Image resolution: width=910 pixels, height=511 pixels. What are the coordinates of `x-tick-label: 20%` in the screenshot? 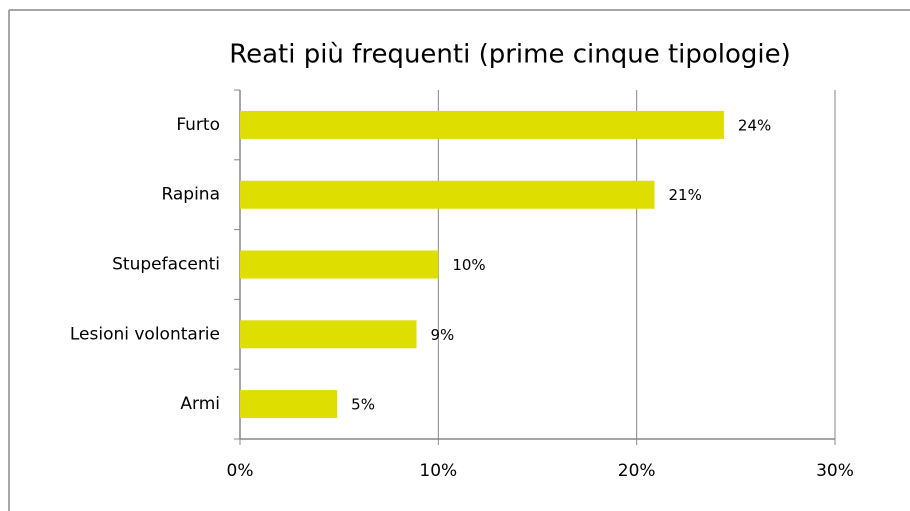 It's located at (637, 471).